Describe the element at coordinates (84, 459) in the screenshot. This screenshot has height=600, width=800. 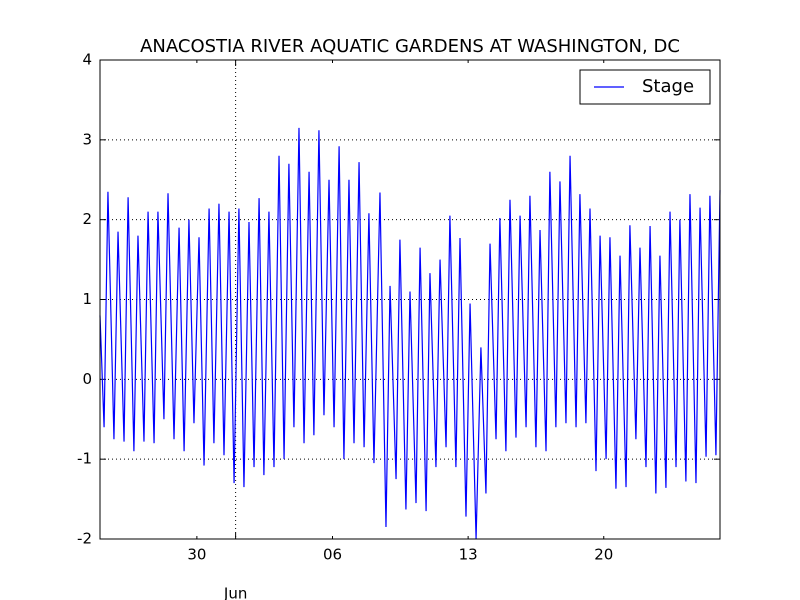
I see `y-tick-label: -1` at that location.